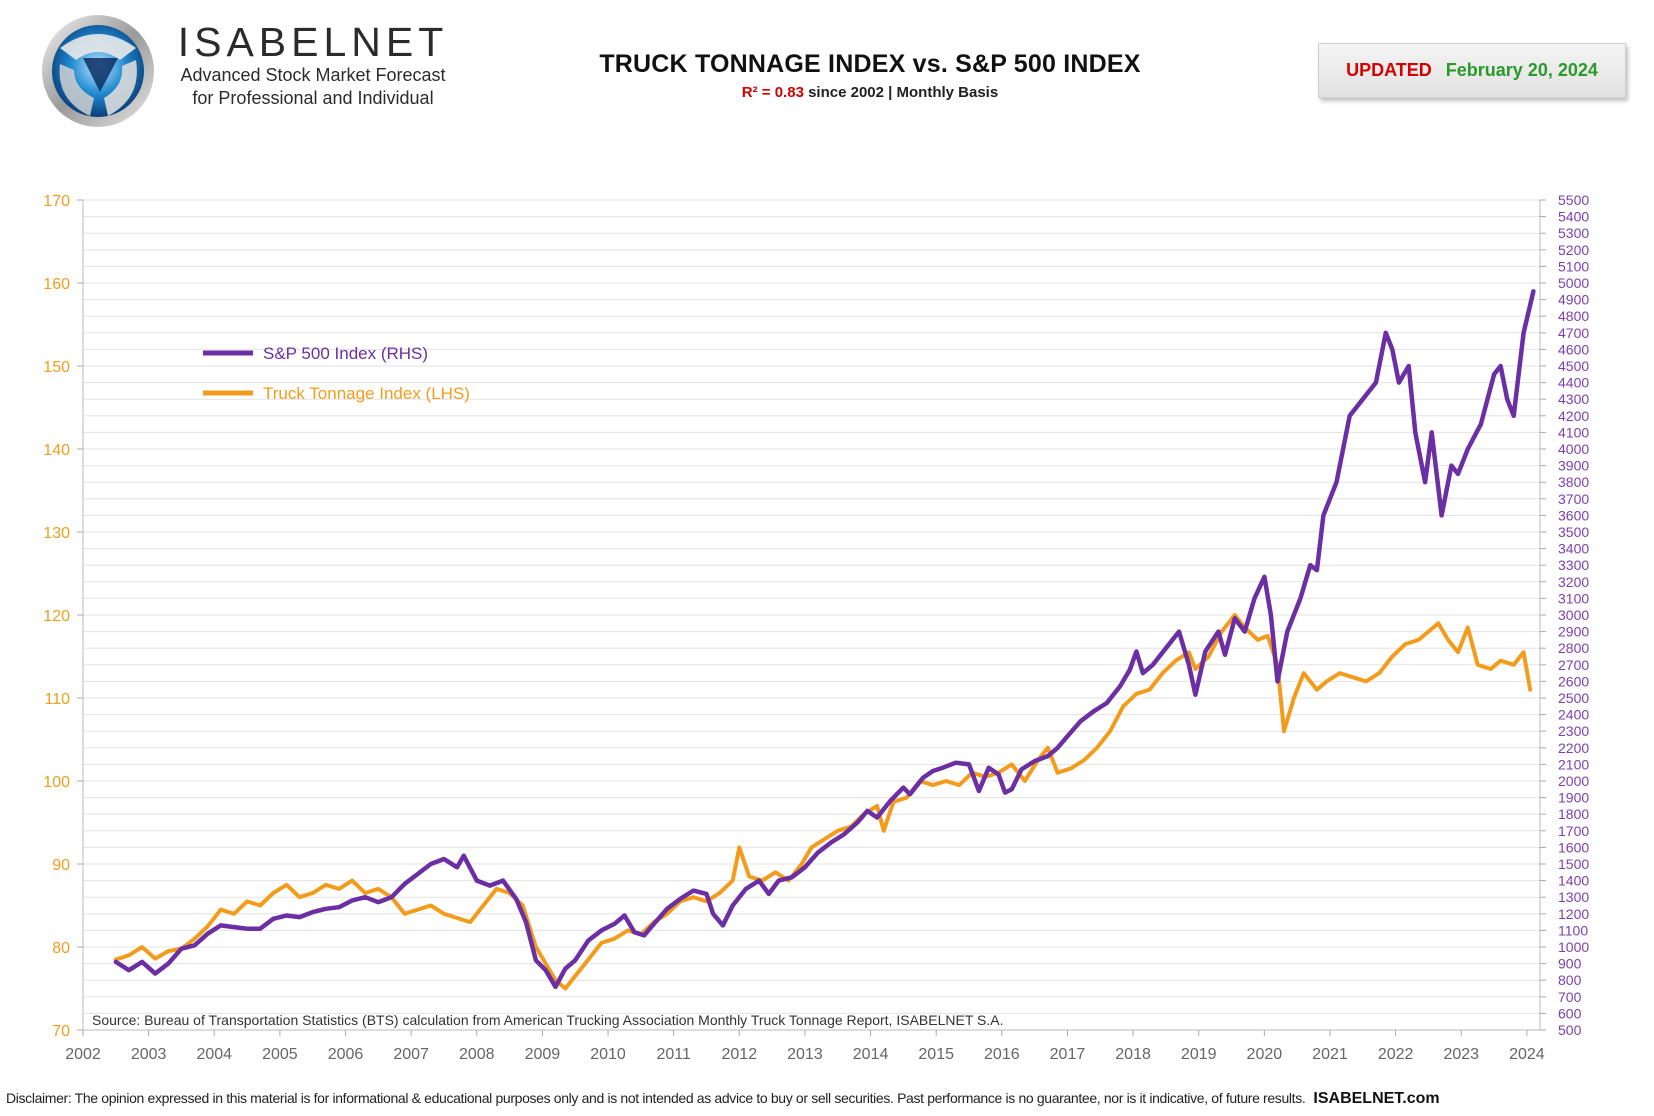  Describe the element at coordinates (1573, 831) in the screenshot. I see `right-tick-label: 1700` at that location.